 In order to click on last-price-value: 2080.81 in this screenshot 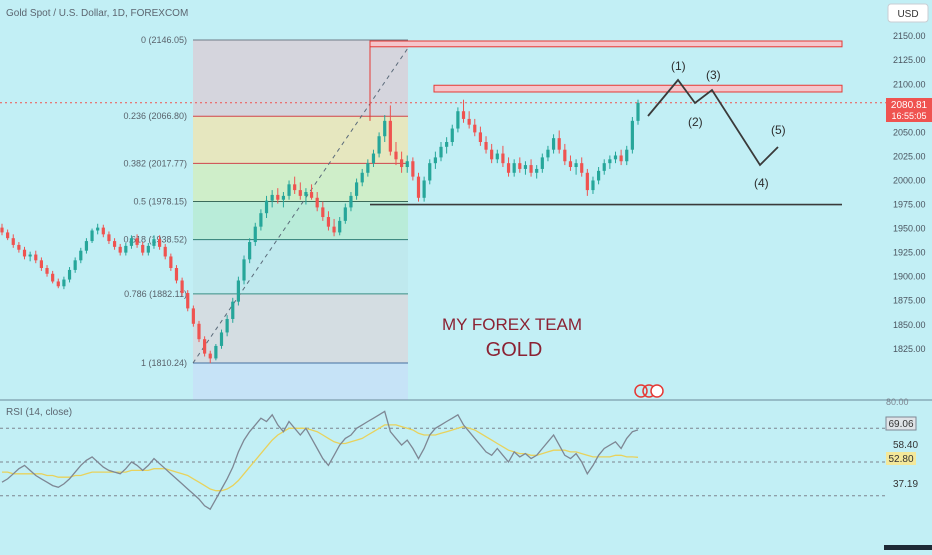, I will do `click(909, 105)`.